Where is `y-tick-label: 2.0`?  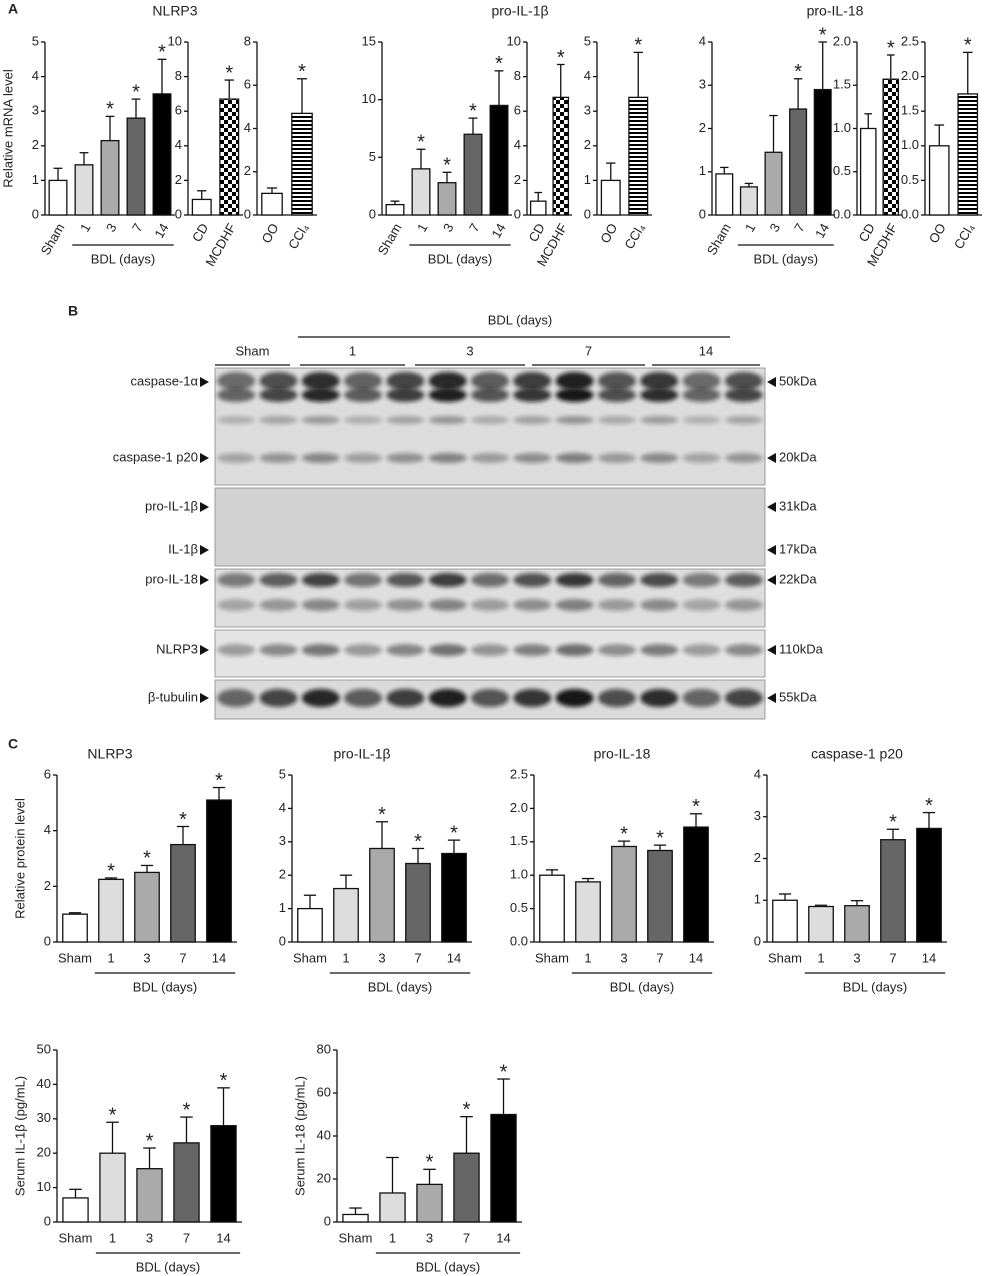
y-tick-label: 2.0 is located at coordinates (910, 75).